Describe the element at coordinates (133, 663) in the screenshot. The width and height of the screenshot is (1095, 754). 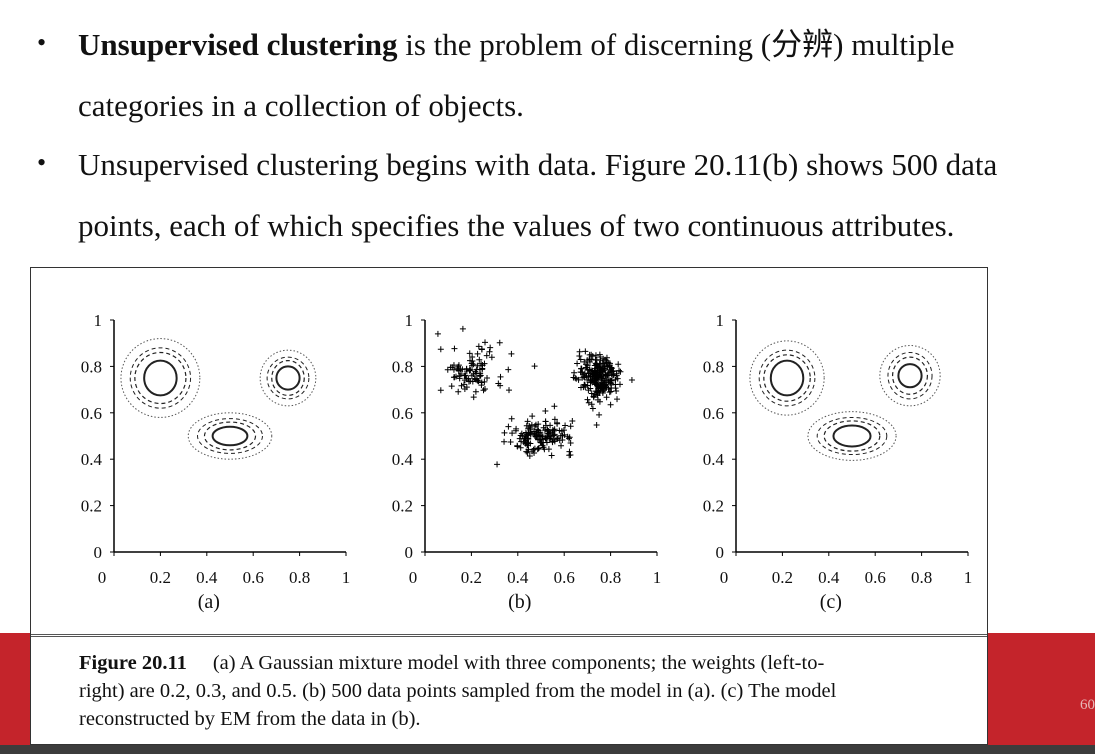
I see `caption-label: Figure 20.11` at that location.